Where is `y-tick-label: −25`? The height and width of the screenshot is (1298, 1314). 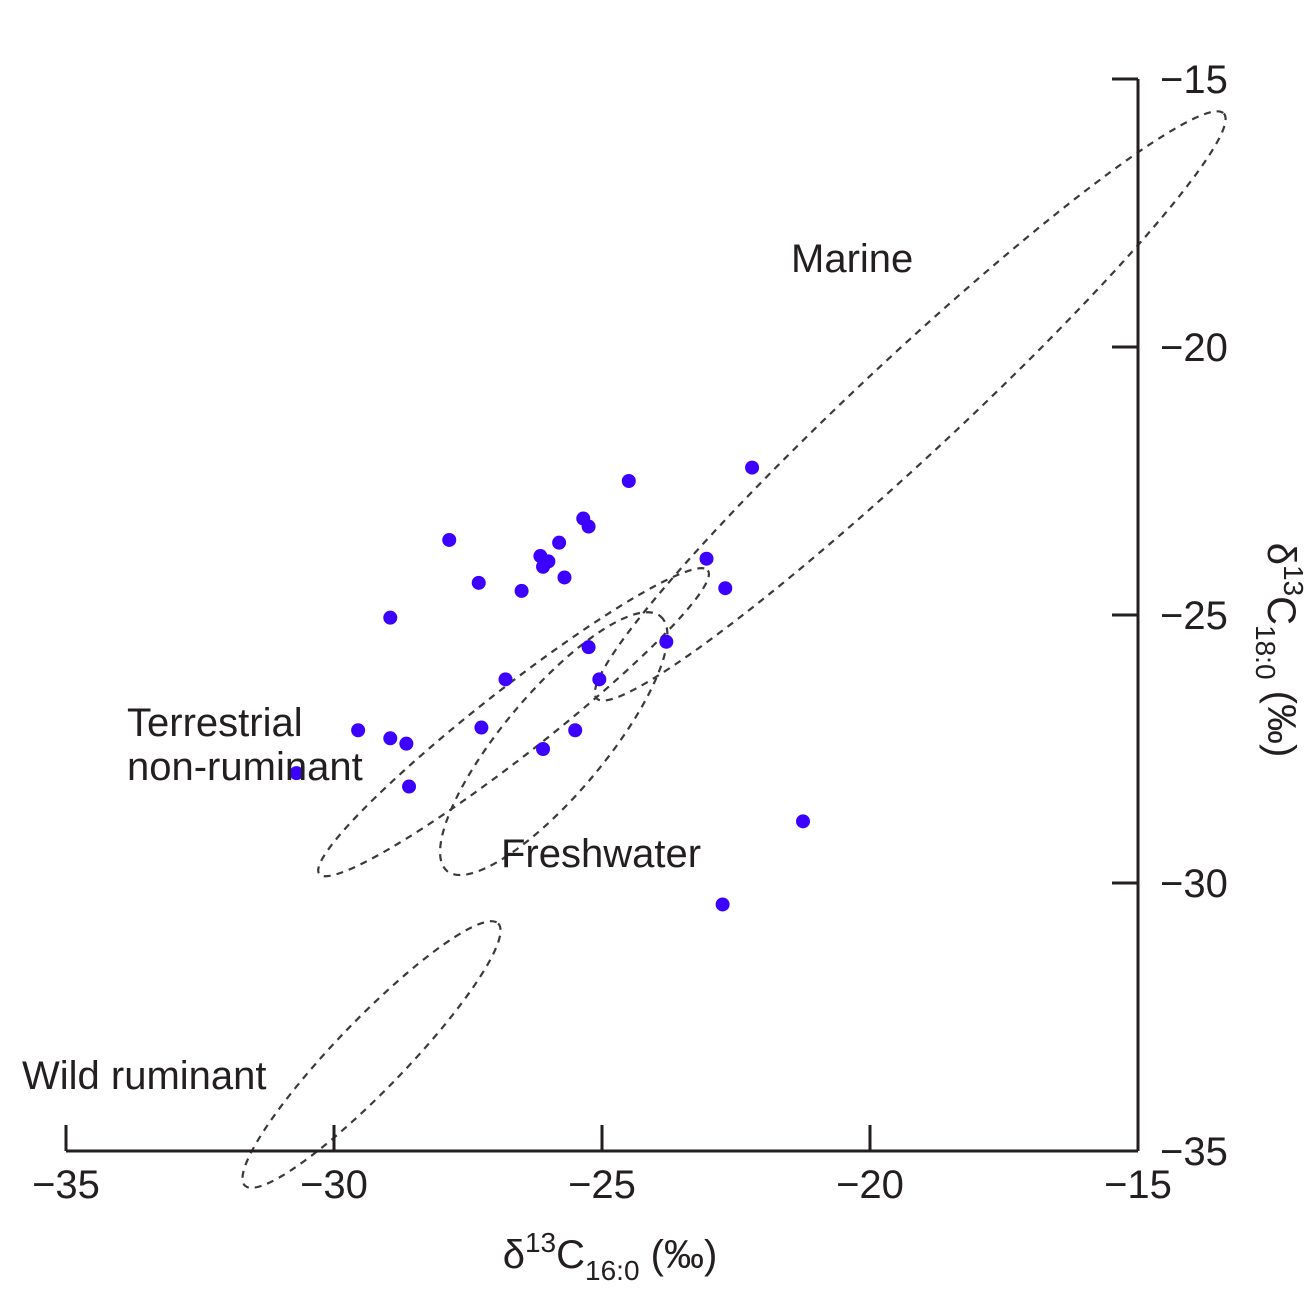 y-tick-label: −25 is located at coordinates (1194, 616).